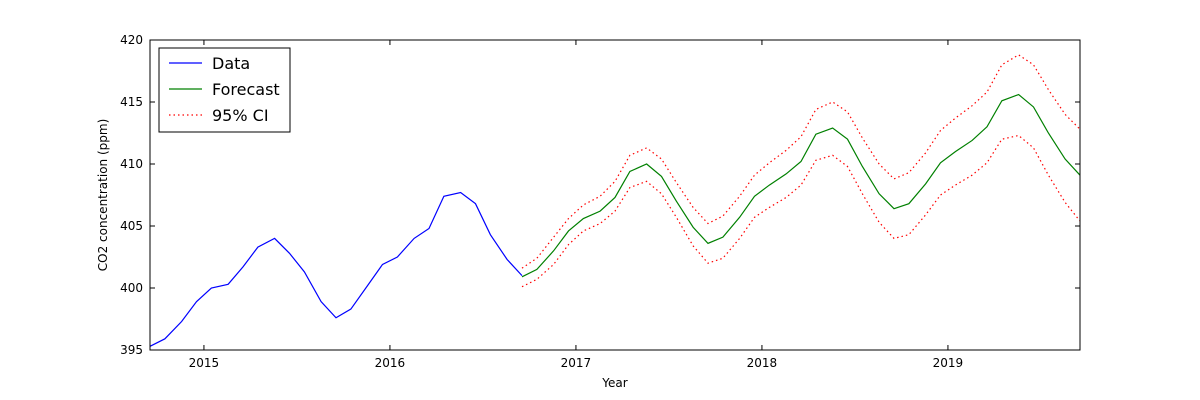  I want to click on legend-label: Data, so click(231, 63).